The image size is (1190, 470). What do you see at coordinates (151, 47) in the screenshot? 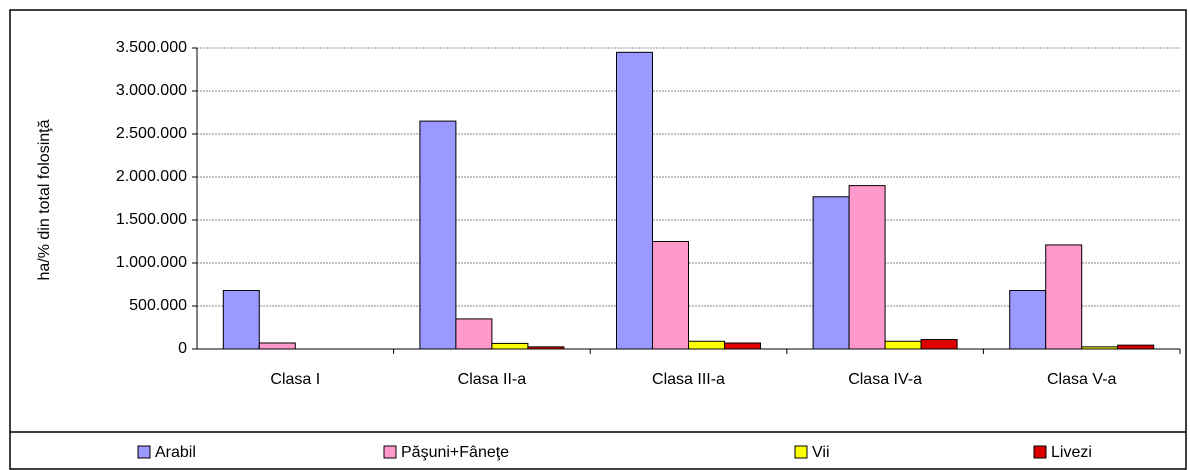
I see `y-tick-label: 3.500.000` at bounding box center [151, 47].